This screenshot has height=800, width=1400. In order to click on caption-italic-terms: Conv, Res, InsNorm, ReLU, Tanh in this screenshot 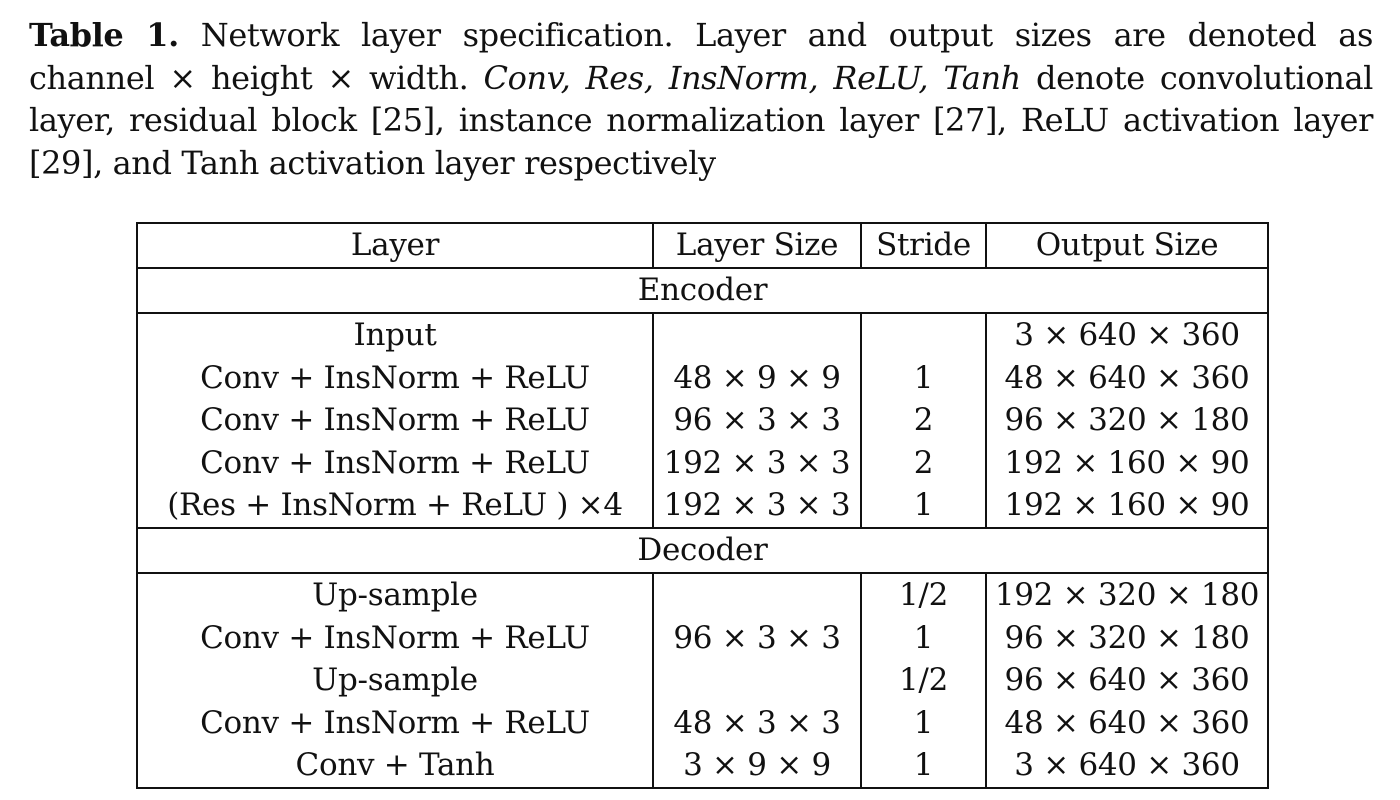, I will do `click(752, 77)`.